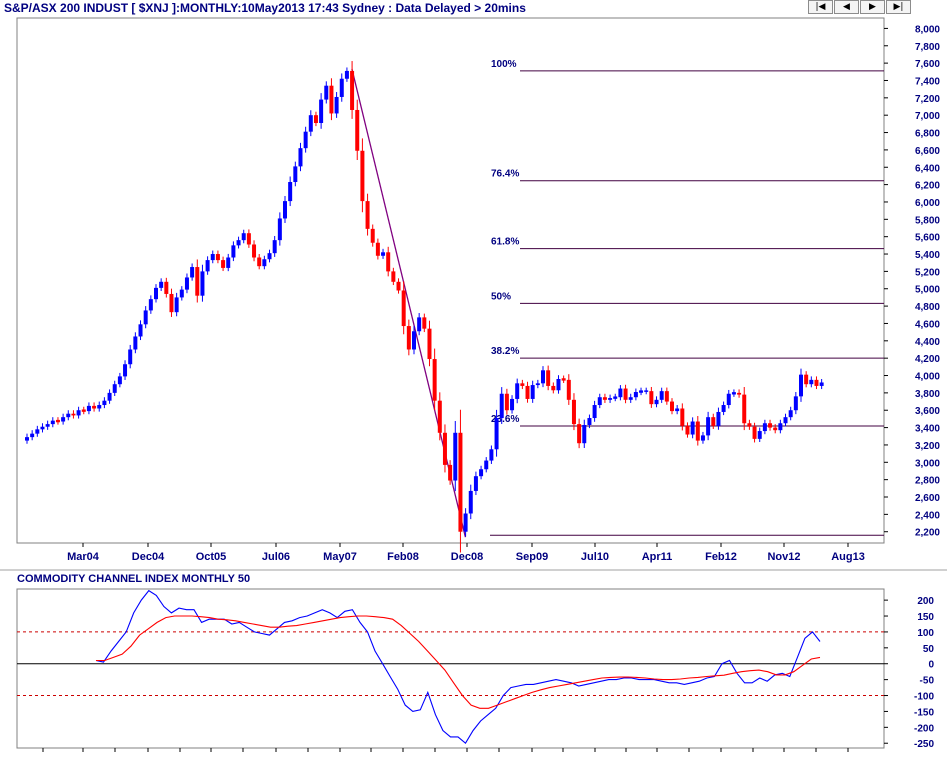 The width and height of the screenshot is (947, 762). What do you see at coordinates (924, 744) in the screenshot?
I see `cci-y-tick-label: -250` at bounding box center [924, 744].